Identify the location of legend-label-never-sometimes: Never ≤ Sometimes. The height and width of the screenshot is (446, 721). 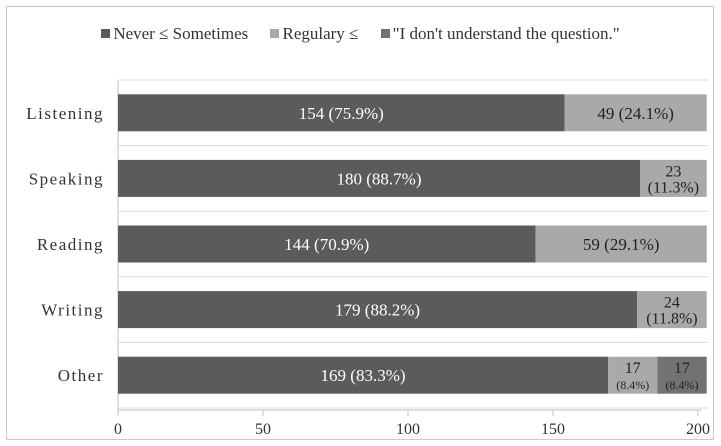
(181, 33).